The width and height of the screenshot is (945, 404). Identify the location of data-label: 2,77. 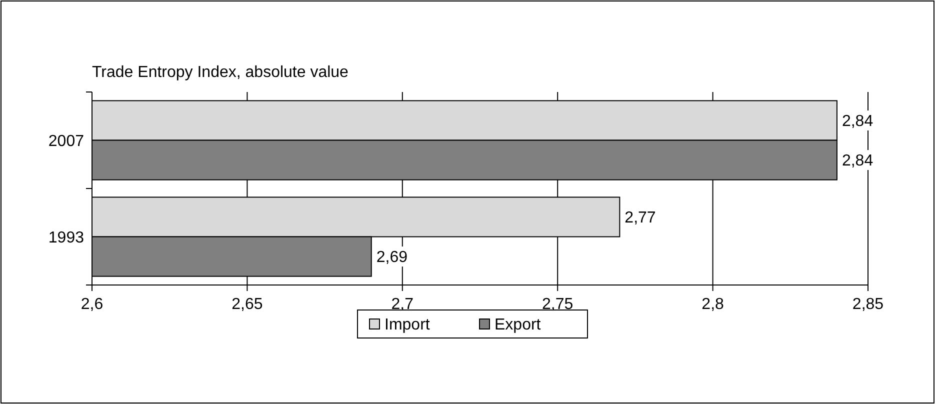
(640, 218).